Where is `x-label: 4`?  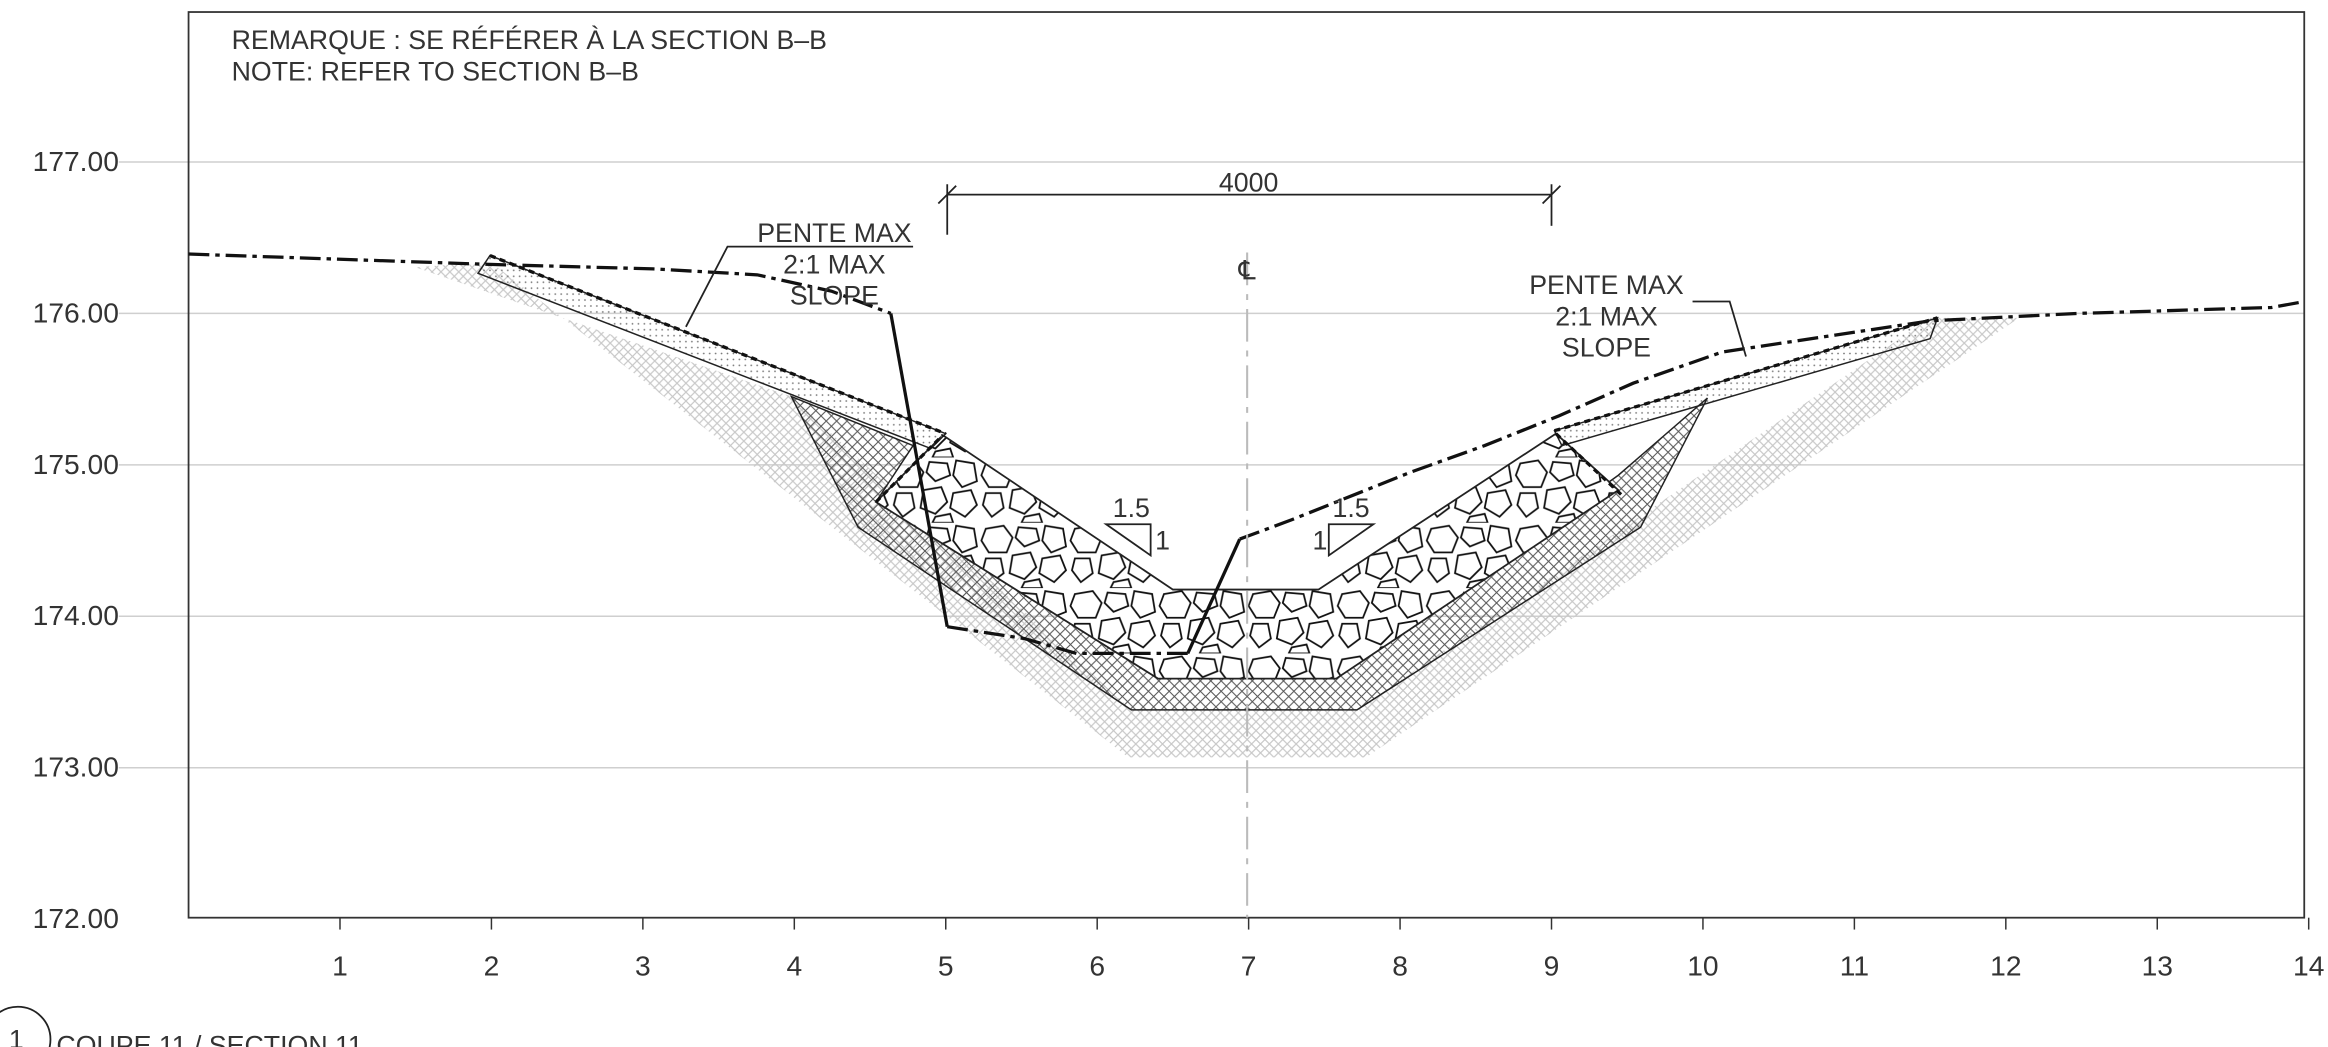
x-label: 4 is located at coordinates (794, 966).